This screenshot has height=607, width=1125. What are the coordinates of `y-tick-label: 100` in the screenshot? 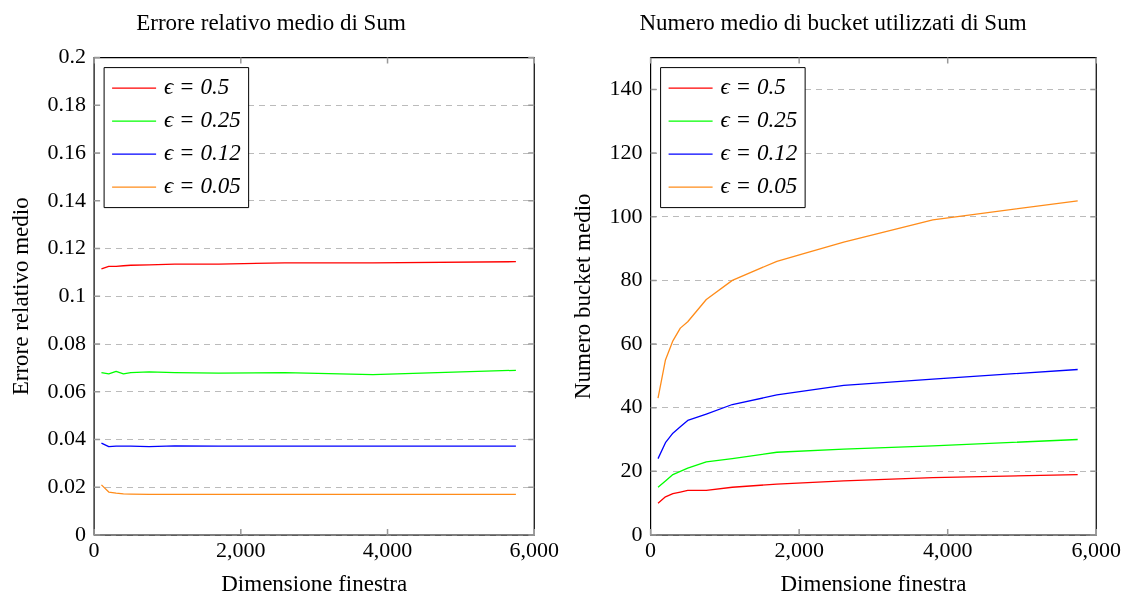 It's located at (626, 215).